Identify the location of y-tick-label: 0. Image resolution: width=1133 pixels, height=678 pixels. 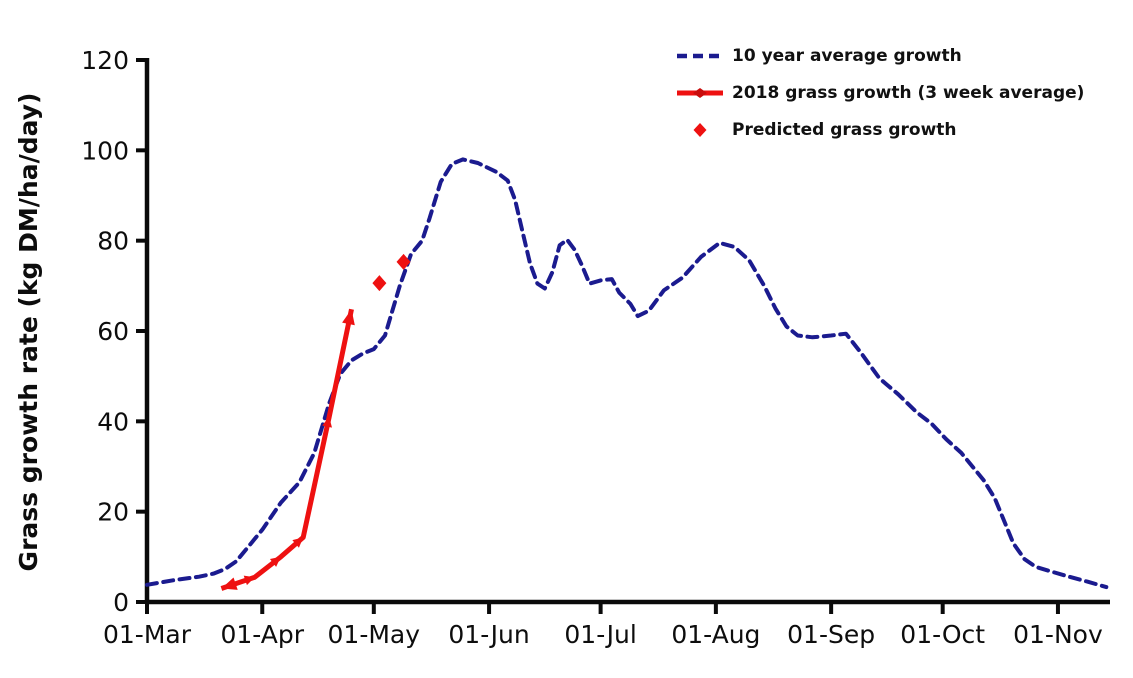
(121, 602).